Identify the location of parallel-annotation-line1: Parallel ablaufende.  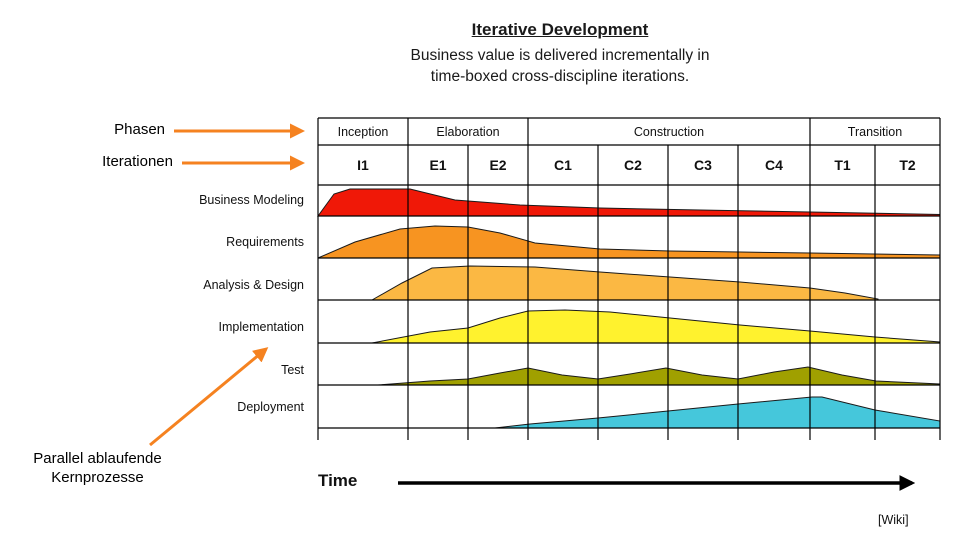
(97, 458).